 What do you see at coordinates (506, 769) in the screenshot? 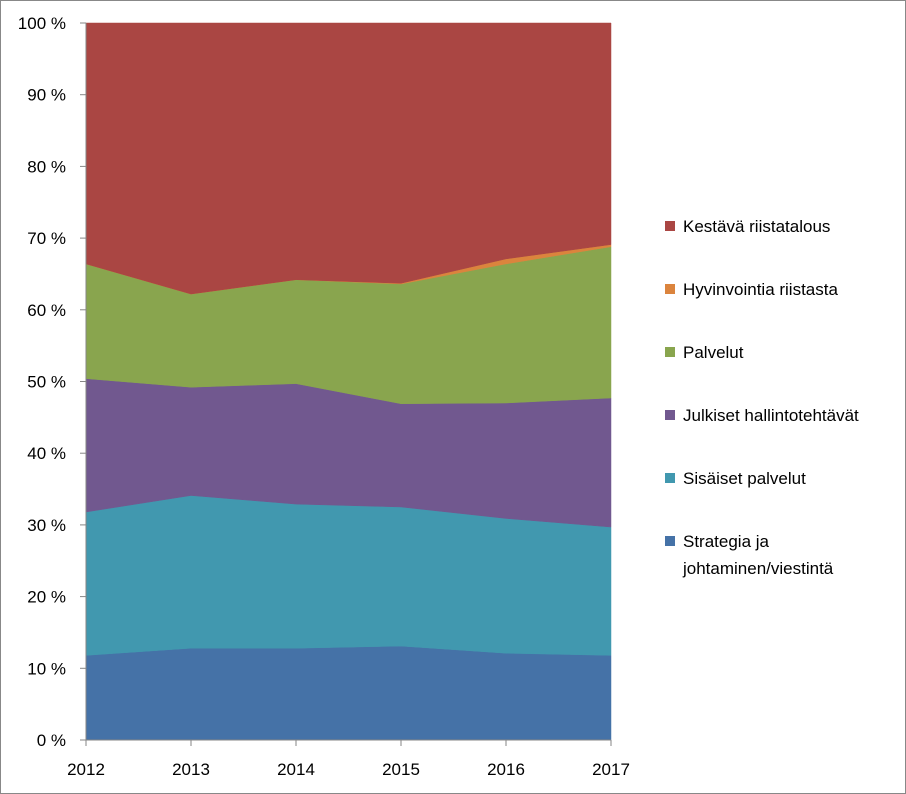
I see `x-tick-label: 2016` at bounding box center [506, 769].